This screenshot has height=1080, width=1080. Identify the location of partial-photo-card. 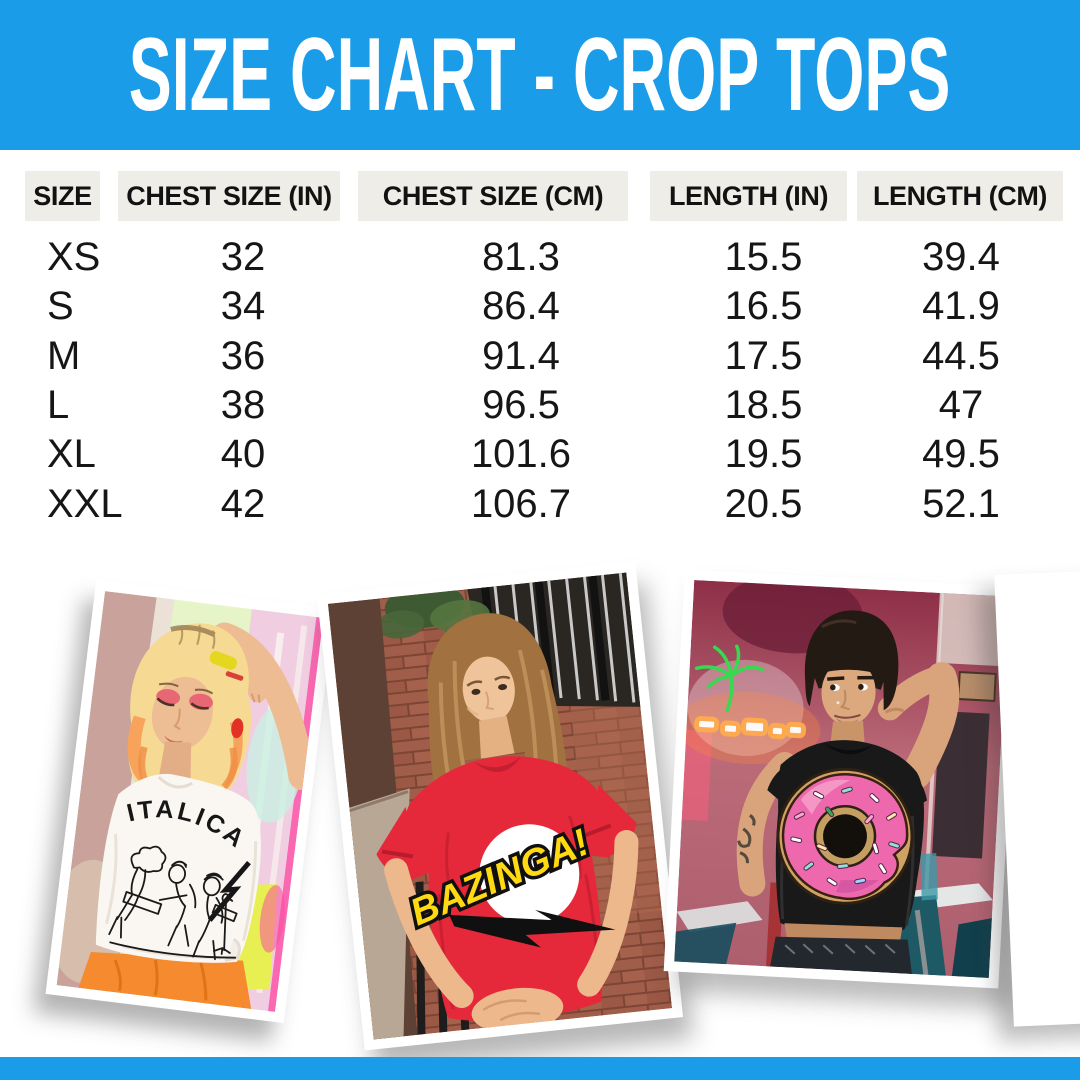
(1037, 798).